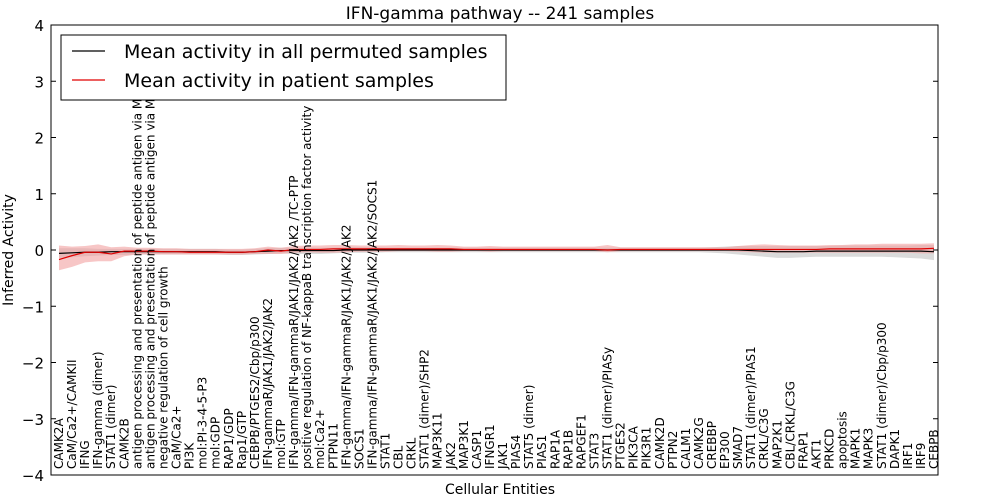 Image resolution: width=1000 pixels, height=500 pixels. Describe the element at coordinates (608, 408) in the screenshot. I see `category-label: STAT1 (dimer)/PIASy` at that location.